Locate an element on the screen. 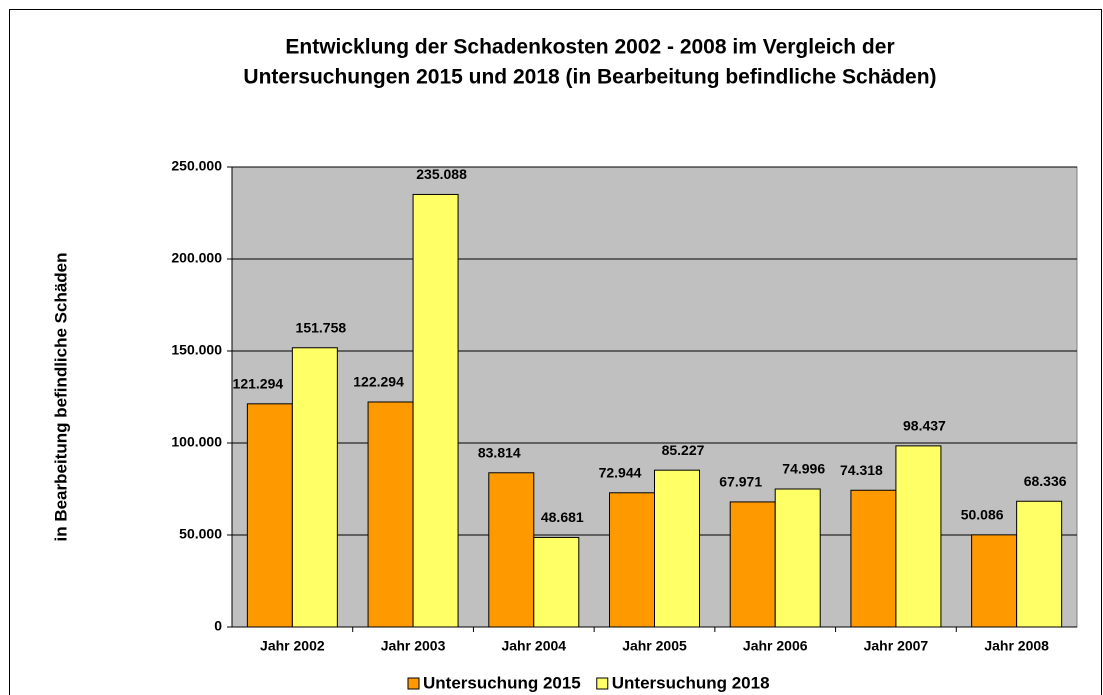 The width and height of the screenshot is (1103, 695). value-label: 67.971 is located at coordinates (740, 482).